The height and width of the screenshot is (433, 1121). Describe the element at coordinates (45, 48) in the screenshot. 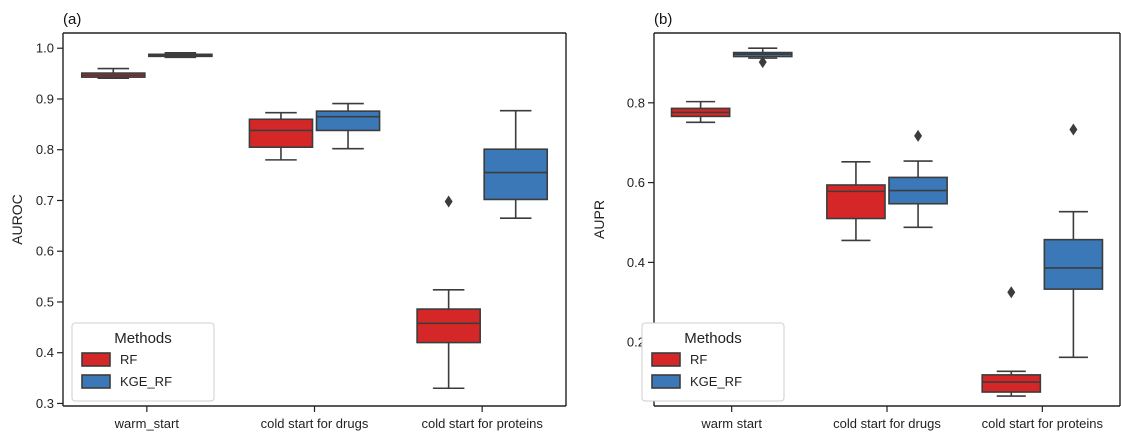

I see `y-tick-label: 1.0` at that location.